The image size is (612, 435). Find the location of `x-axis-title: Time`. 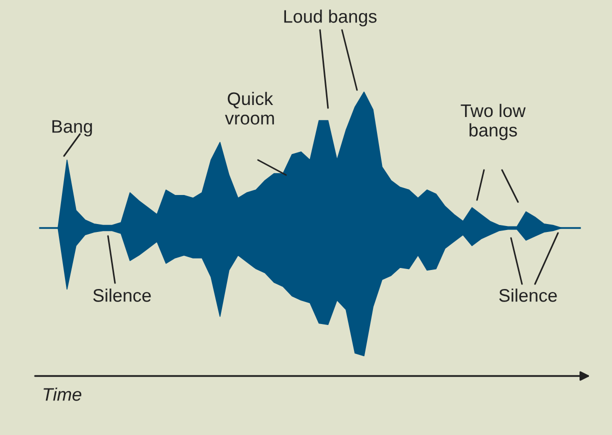

x-axis-title: Time is located at coordinates (63, 394).